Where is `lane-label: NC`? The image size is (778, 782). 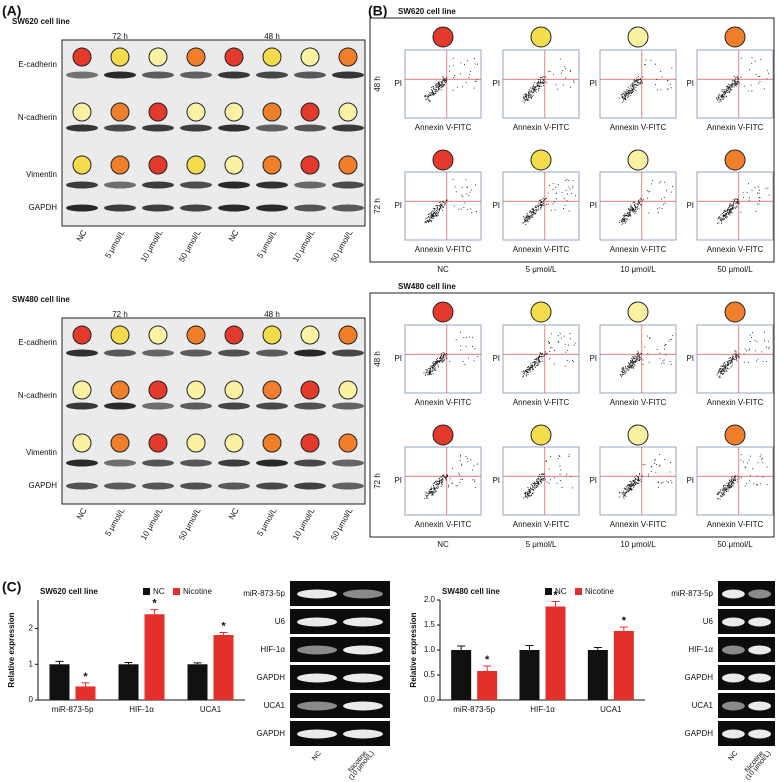 lane-label: NC is located at coordinates (82, 513).